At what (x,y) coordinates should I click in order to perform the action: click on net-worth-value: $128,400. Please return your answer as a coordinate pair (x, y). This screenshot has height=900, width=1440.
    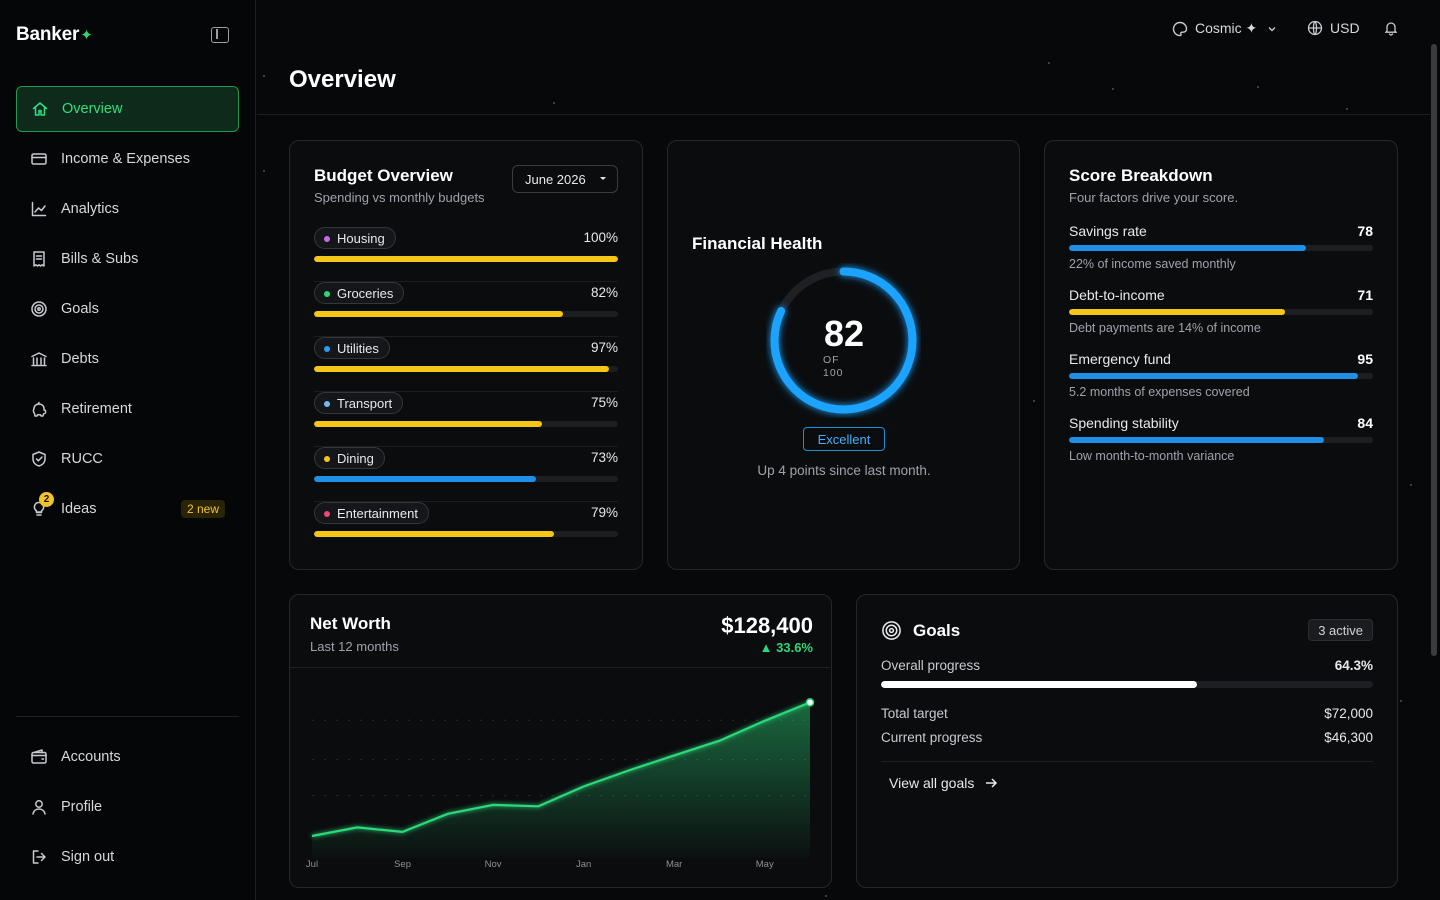
    Looking at the image, I should click on (767, 625).